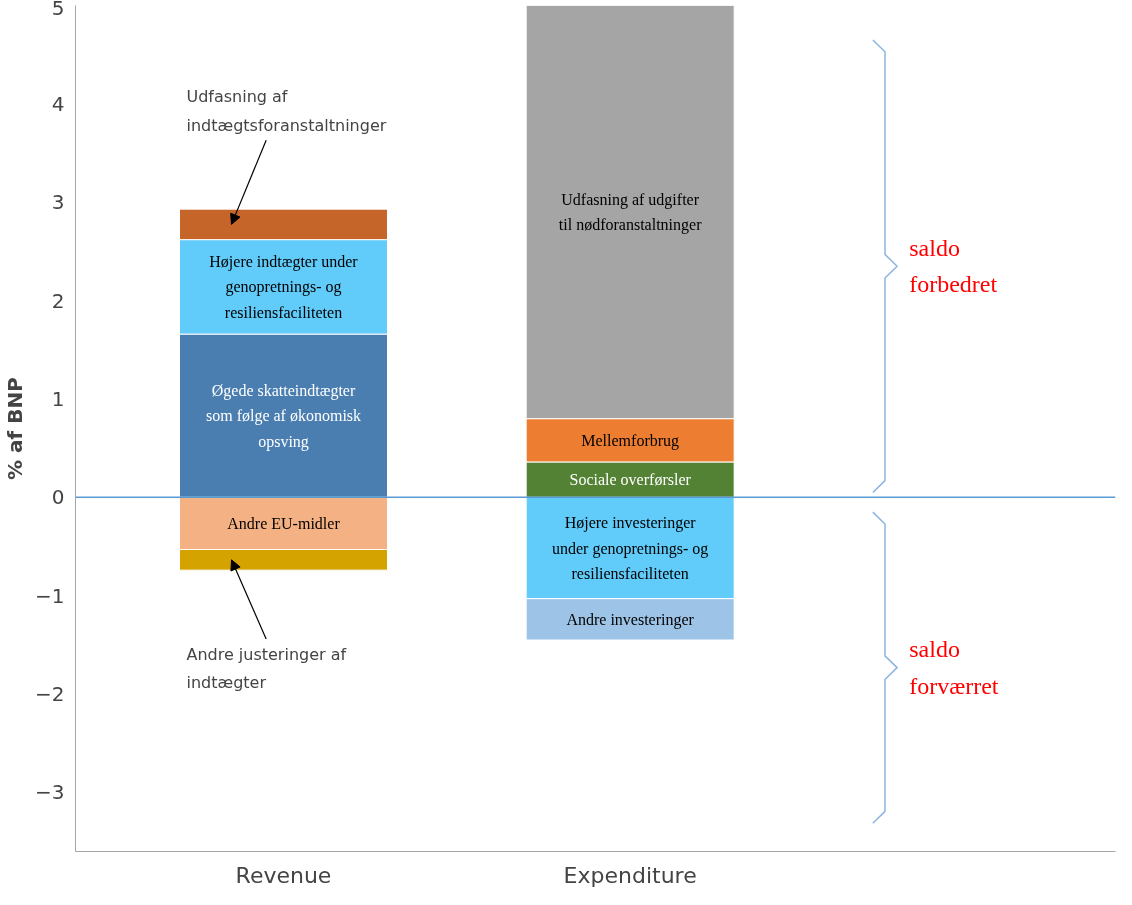 The width and height of the screenshot is (1132, 905). Describe the element at coordinates (266, 668) in the screenshot. I see `text: Andre justeringer af indtægter` at that location.